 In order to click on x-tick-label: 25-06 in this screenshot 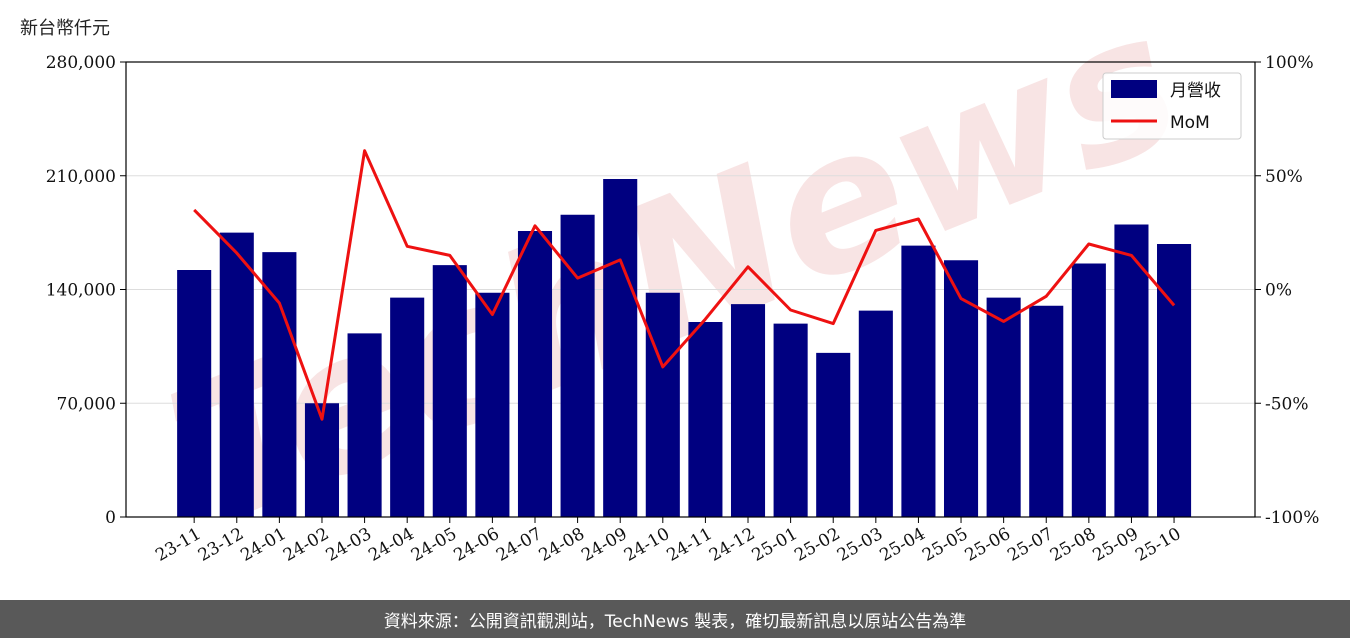, I will do `click(988, 545)`.